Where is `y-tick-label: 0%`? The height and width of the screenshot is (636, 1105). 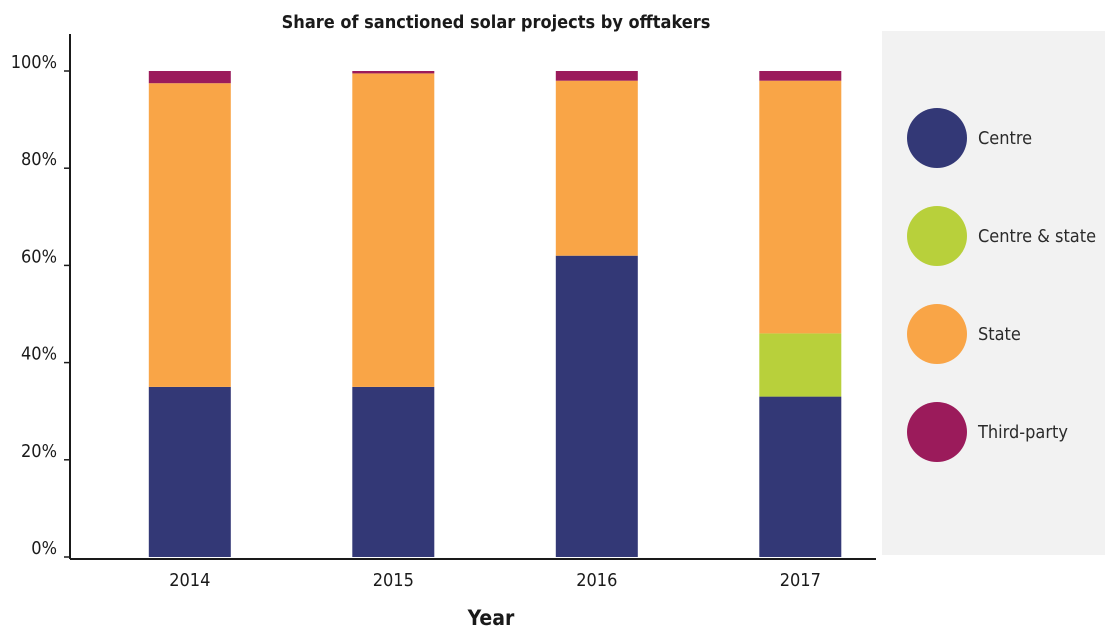 y-tick-label: 0% is located at coordinates (44, 548).